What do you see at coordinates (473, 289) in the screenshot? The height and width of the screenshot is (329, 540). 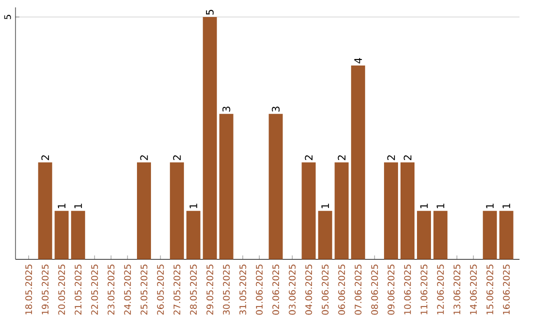 I see `x-tick-label: 14.06.2025` at bounding box center [473, 289].